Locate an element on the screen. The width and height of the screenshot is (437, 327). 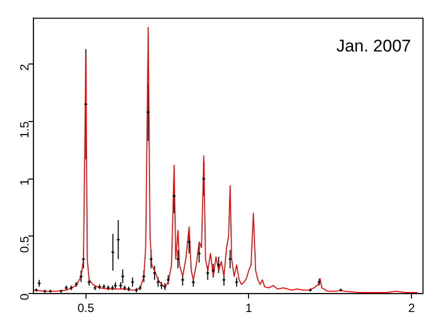
x-tick-label: 2 is located at coordinates (412, 308).